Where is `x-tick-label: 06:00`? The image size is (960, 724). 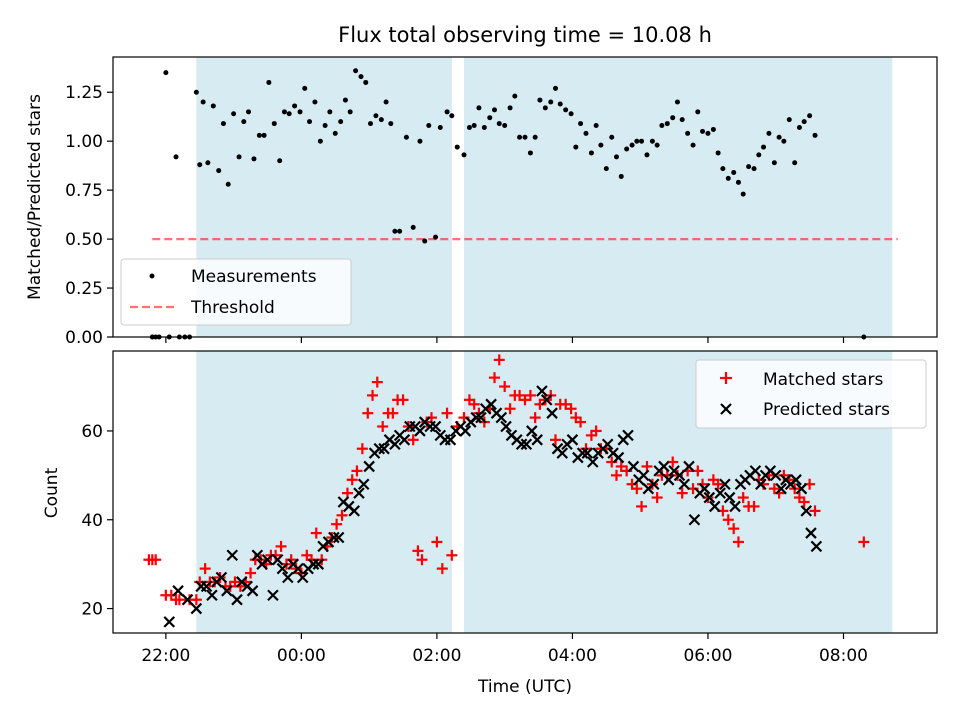 x-tick-label: 06:00 is located at coordinates (707, 656).